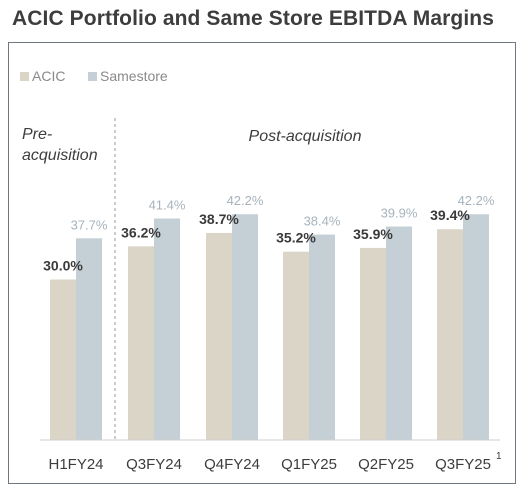 This screenshot has height=490, width=528. Describe the element at coordinates (296, 238) in the screenshot. I see `data-label-acic-q1fy25: 35.2%` at that location.